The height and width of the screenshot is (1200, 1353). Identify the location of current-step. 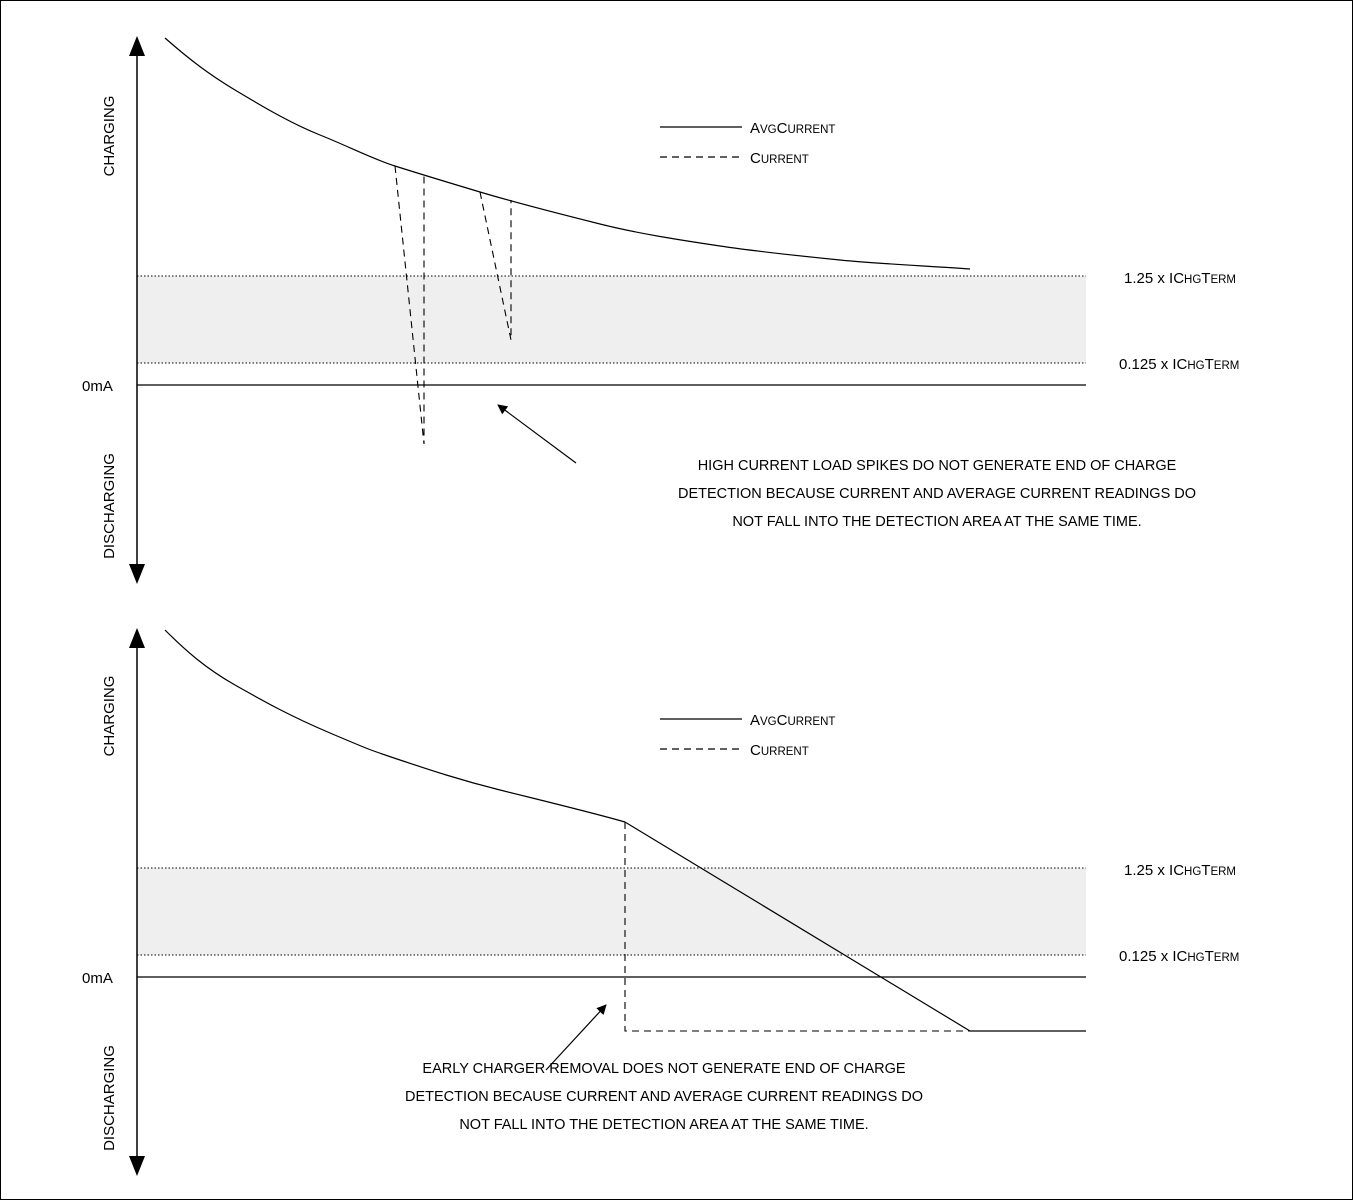
(855, 927).